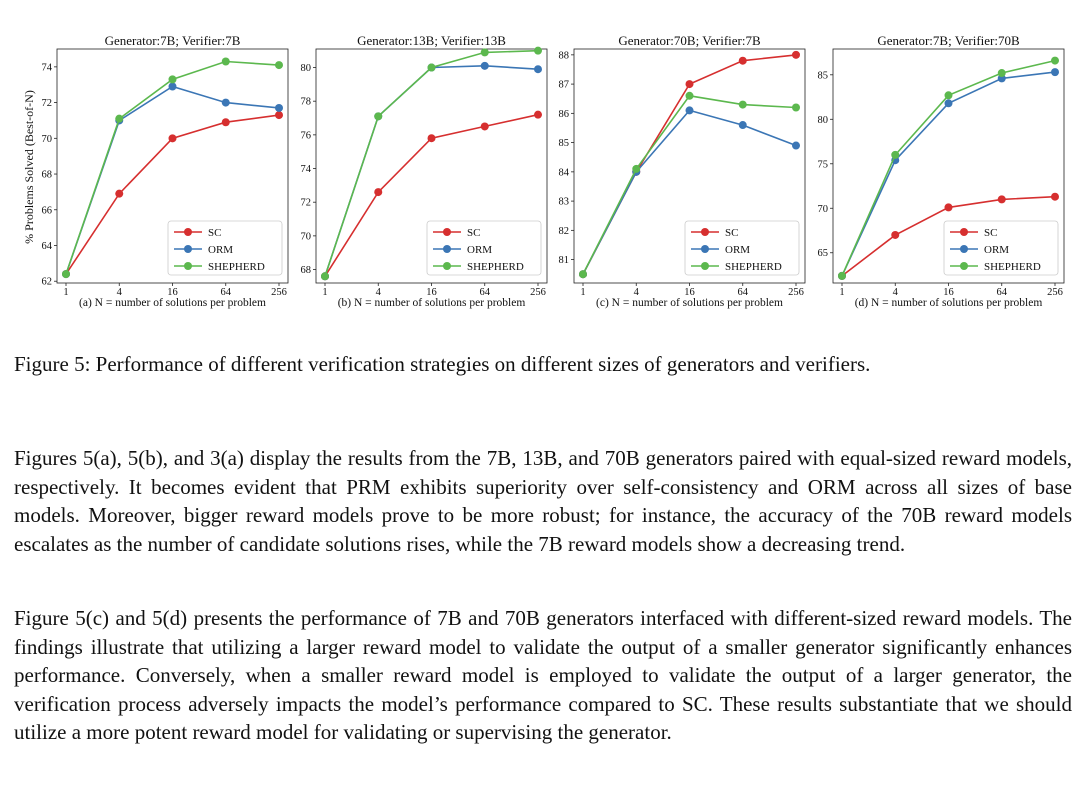  What do you see at coordinates (564, 85) in the screenshot?
I see `y-tick-label: 87` at bounding box center [564, 85].